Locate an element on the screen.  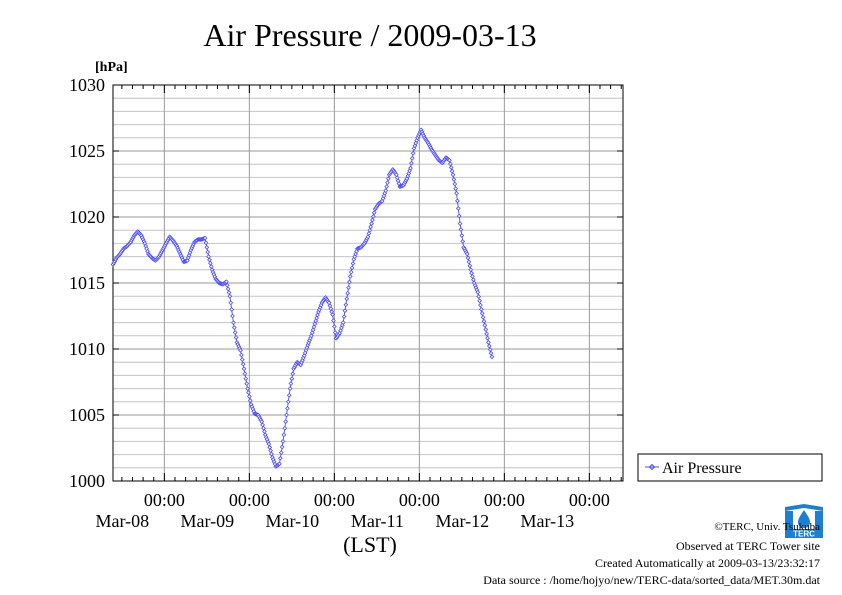
footer-observed: Observed at TERC Tower site is located at coordinates (747, 546).